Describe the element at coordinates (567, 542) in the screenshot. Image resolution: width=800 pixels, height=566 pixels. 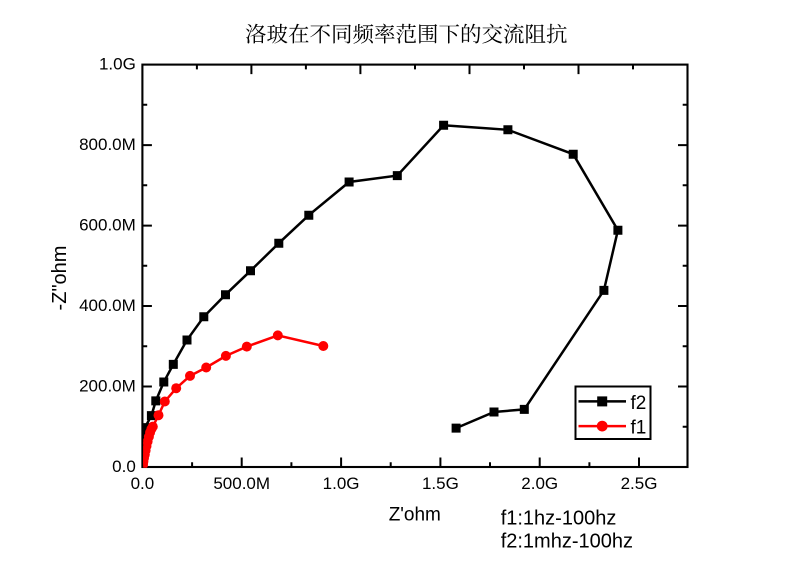
I see `svg-text: f2:1mhz-100hz` at that location.